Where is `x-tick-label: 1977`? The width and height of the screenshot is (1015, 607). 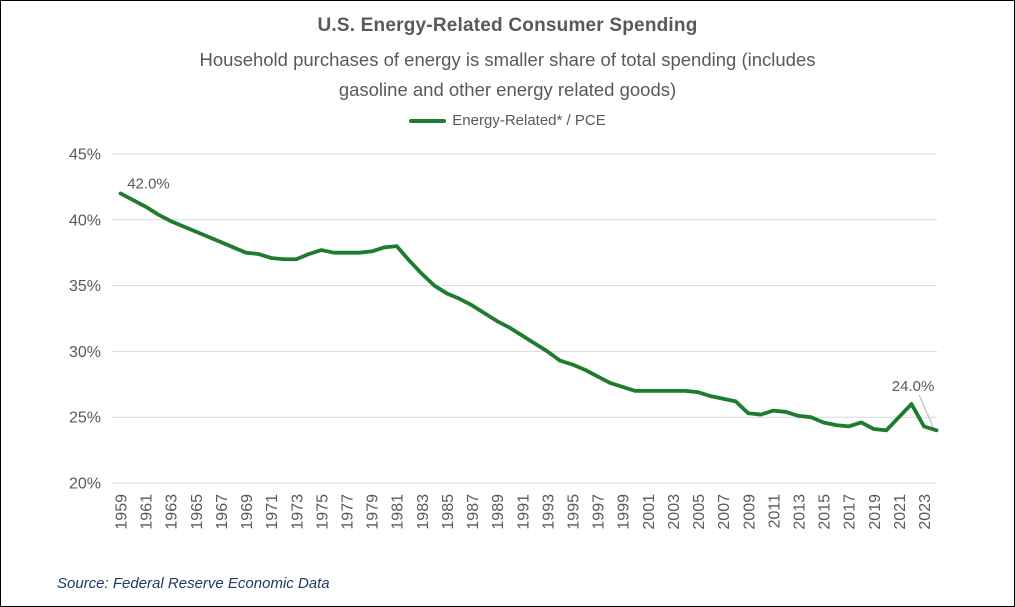 x-tick-label: 1977 is located at coordinates (347, 512).